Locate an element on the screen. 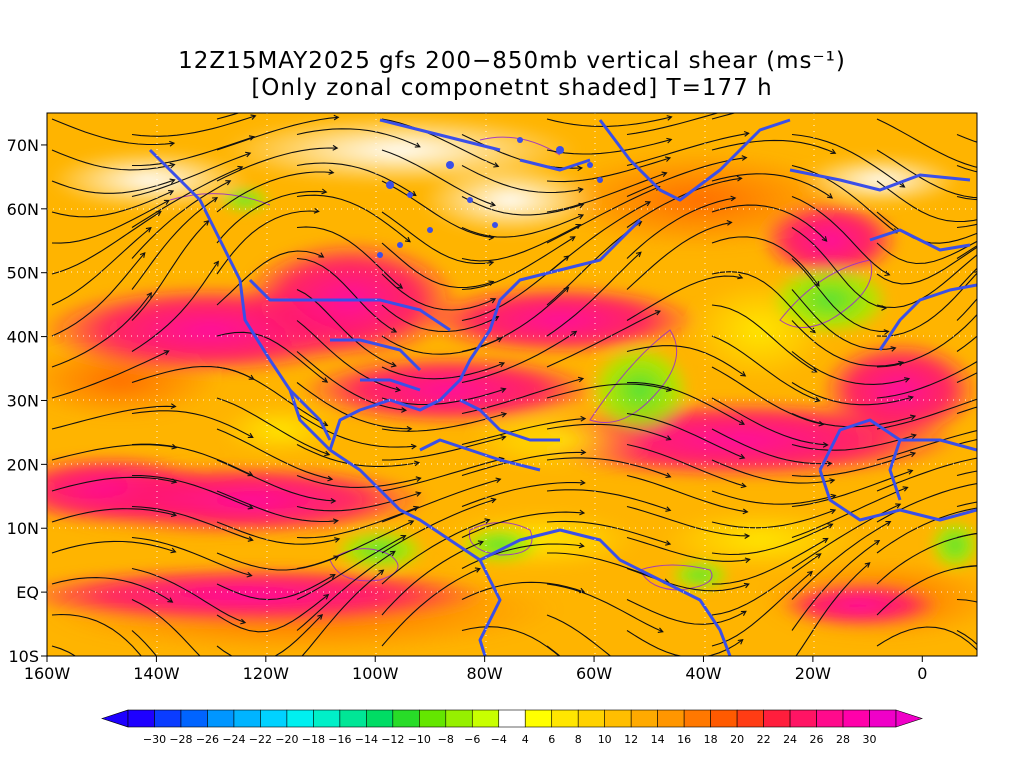  lon-tick-label: 120W is located at coordinates (266, 673).